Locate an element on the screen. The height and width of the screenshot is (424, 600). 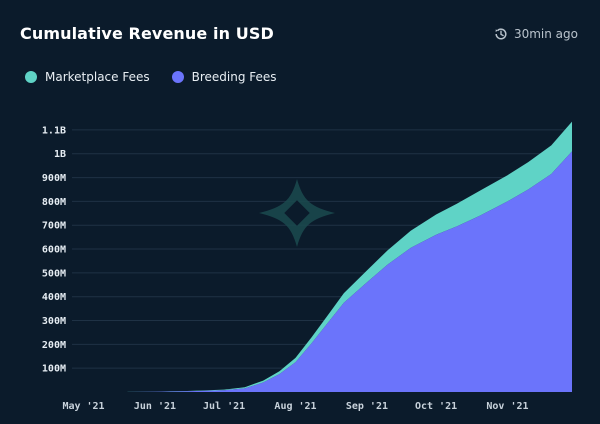
y-tick-label-300m: 300M is located at coordinates (54, 321).